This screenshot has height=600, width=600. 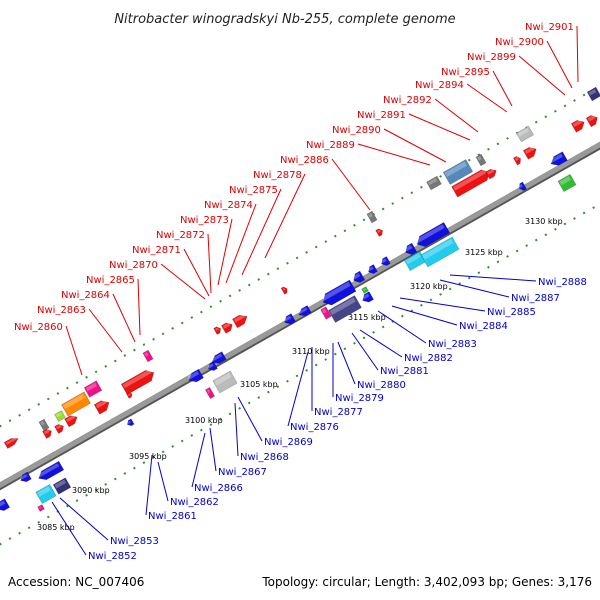 What do you see at coordinates (549, 27) in the screenshot?
I see `forward-gene-label: Nwi_2901` at bounding box center [549, 27].